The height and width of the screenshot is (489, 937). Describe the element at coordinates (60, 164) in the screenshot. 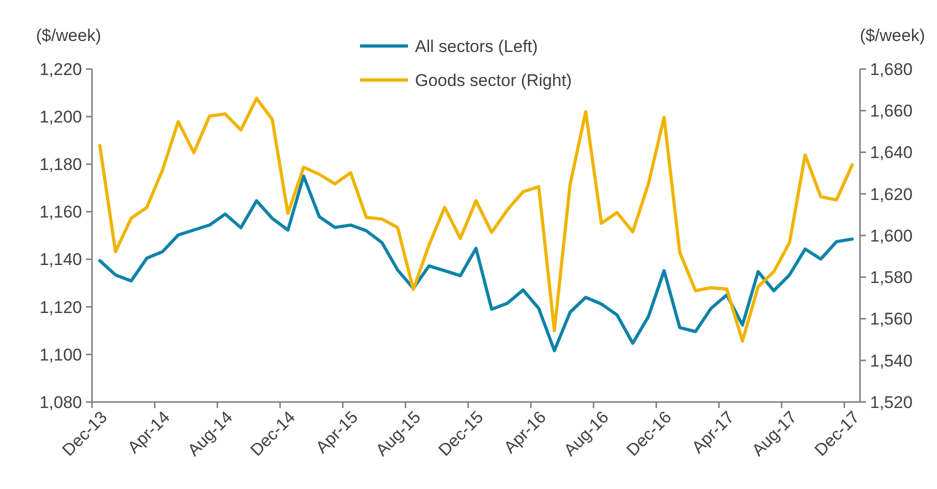

I see `y-tick-label: 1,180` at that location.